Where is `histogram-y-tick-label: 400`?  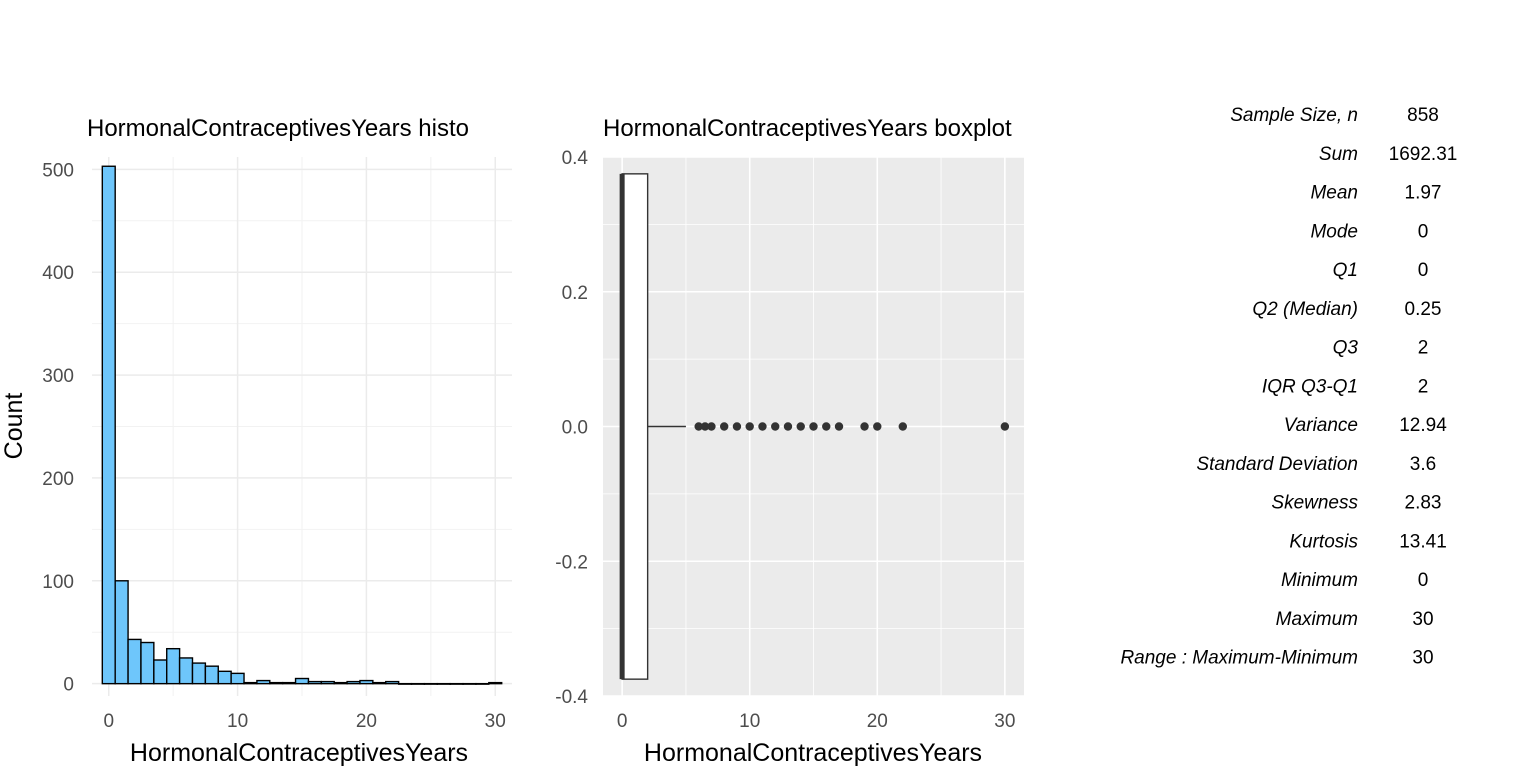 histogram-y-tick-label: 400 is located at coordinates (58, 273).